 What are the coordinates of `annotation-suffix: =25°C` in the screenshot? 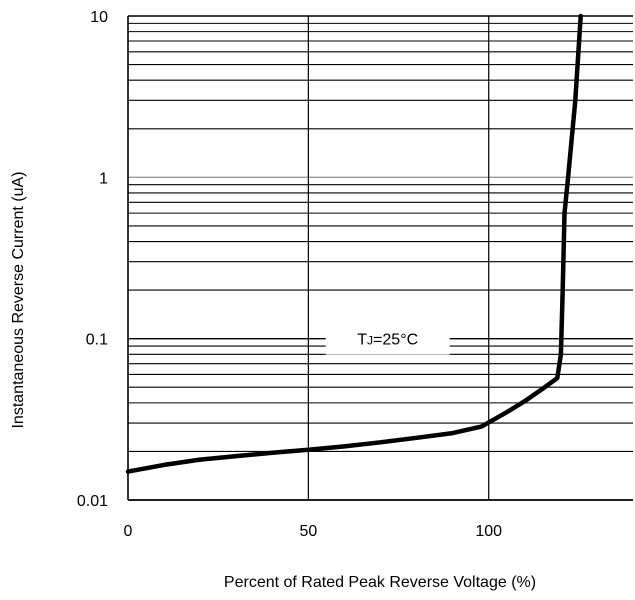 It's located at (395, 340).